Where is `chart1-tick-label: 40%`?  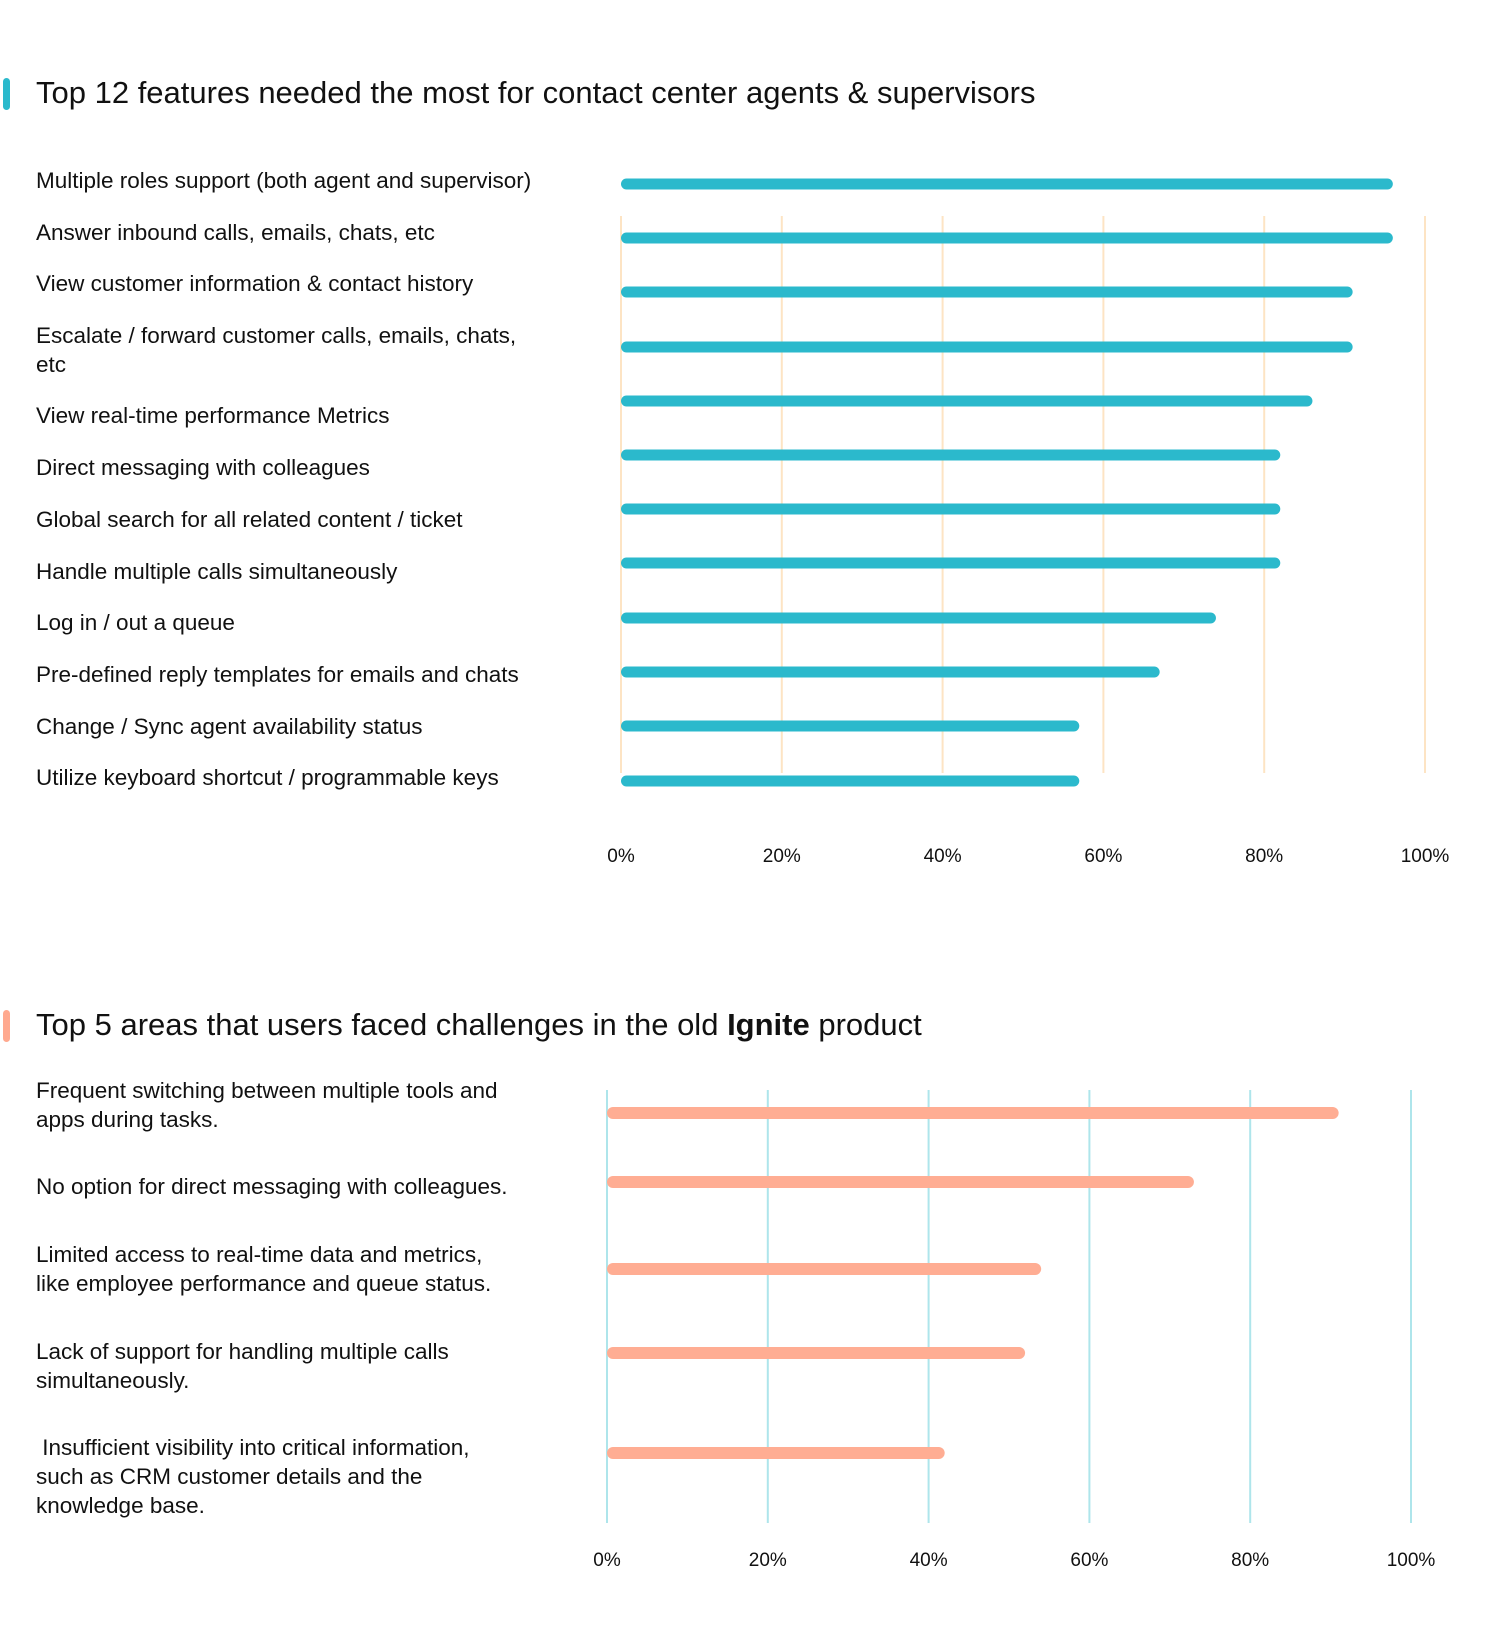
chart1-tick-label: 40% is located at coordinates (943, 856).